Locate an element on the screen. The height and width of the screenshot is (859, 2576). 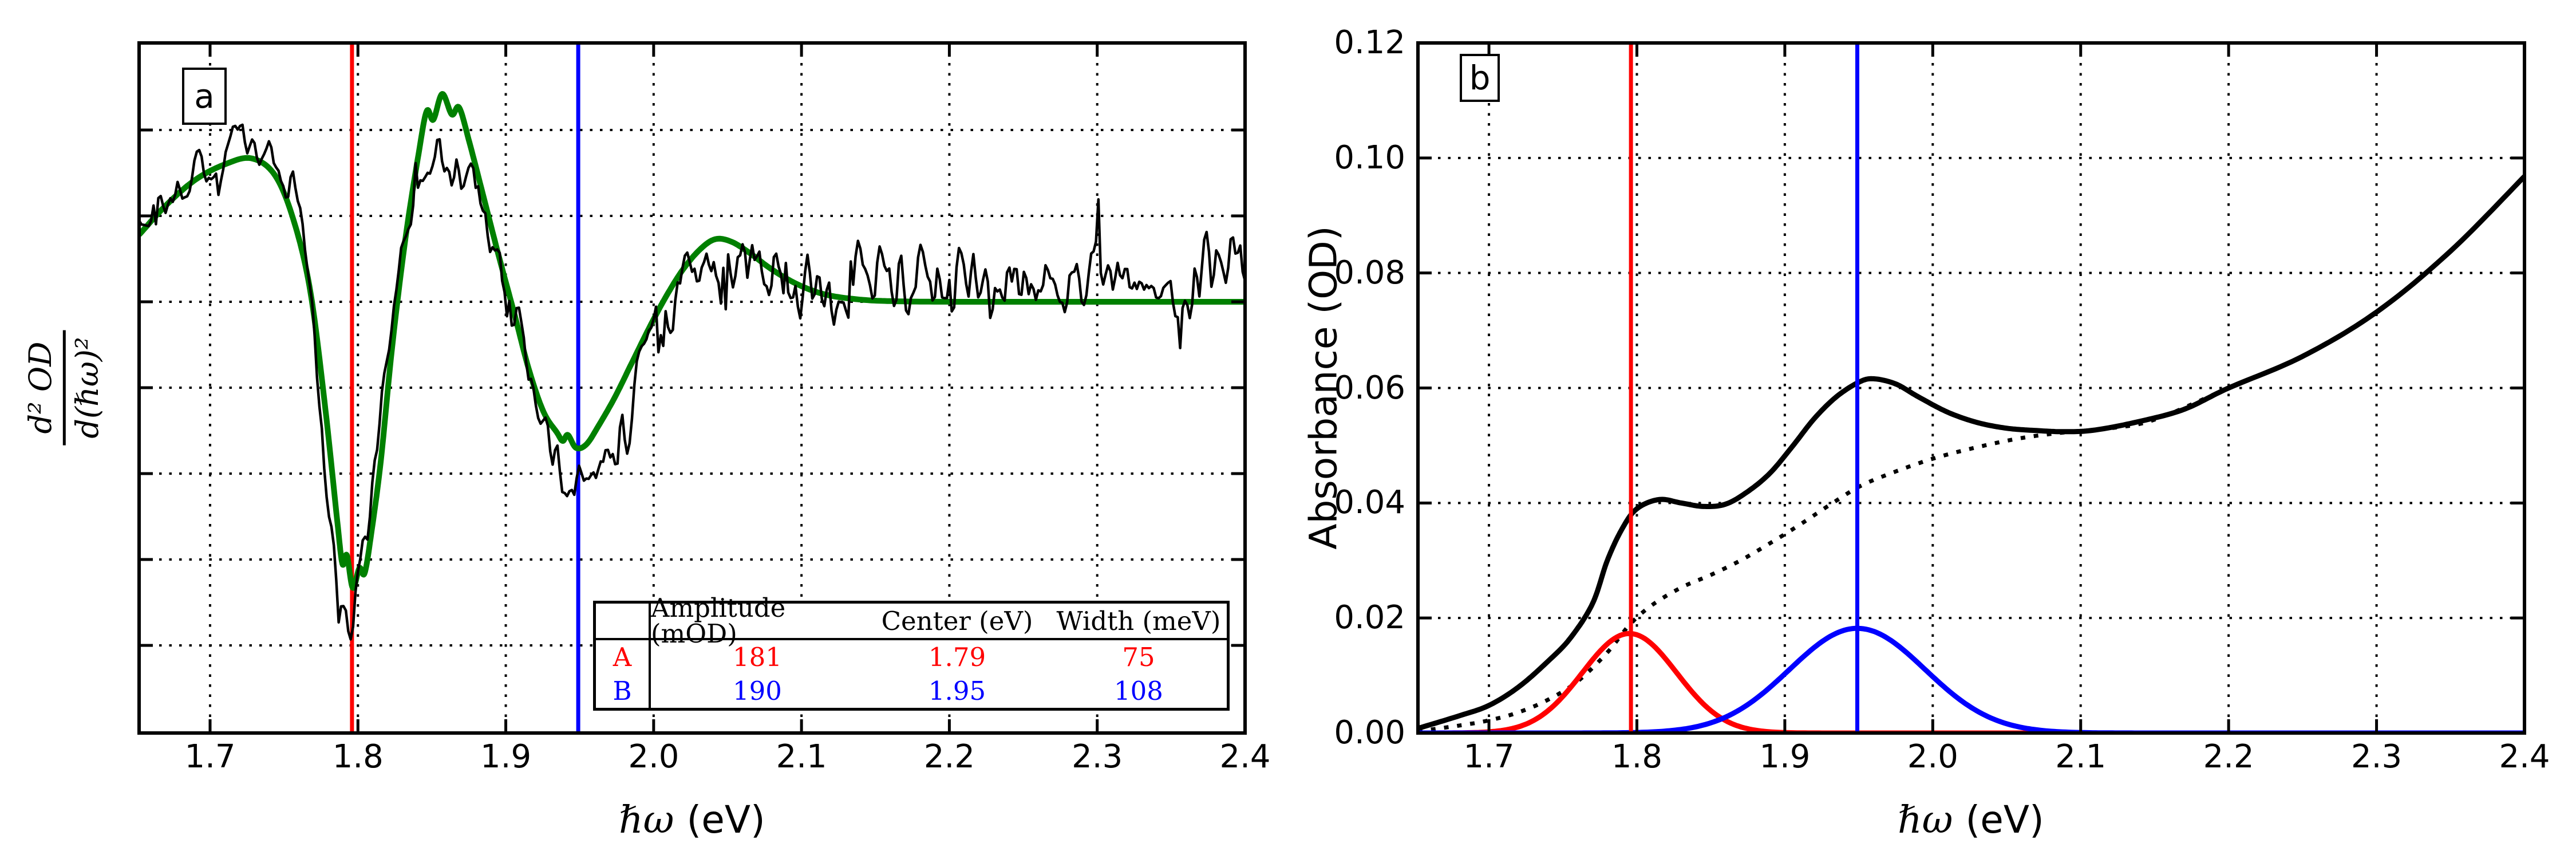
table-row-a-label: A is located at coordinates (623, 657).